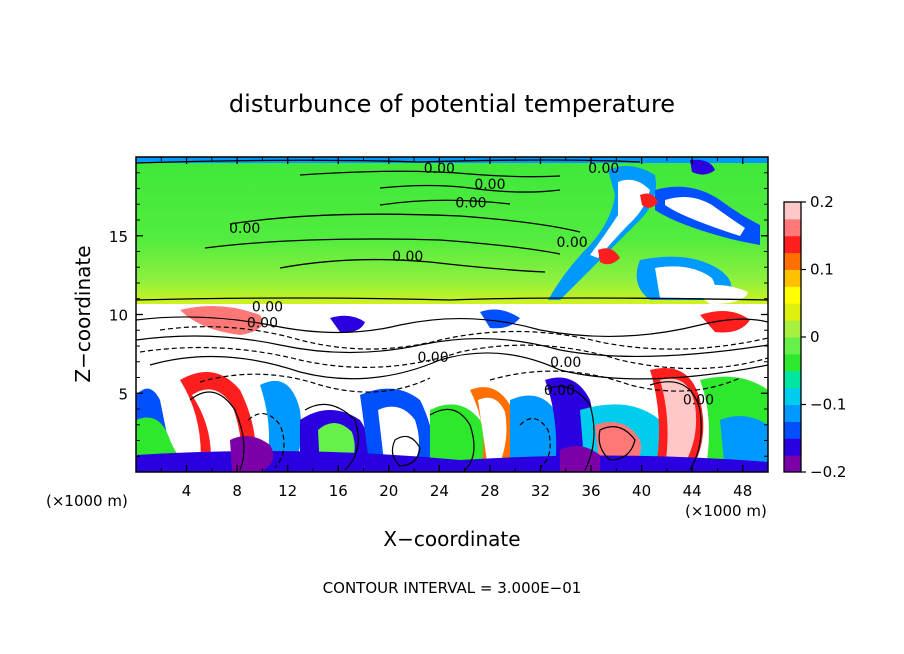 The width and height of the screenshot is (904, 654). I want to click on colorbar-tick-label-3: −0.1, so click(828, 405).